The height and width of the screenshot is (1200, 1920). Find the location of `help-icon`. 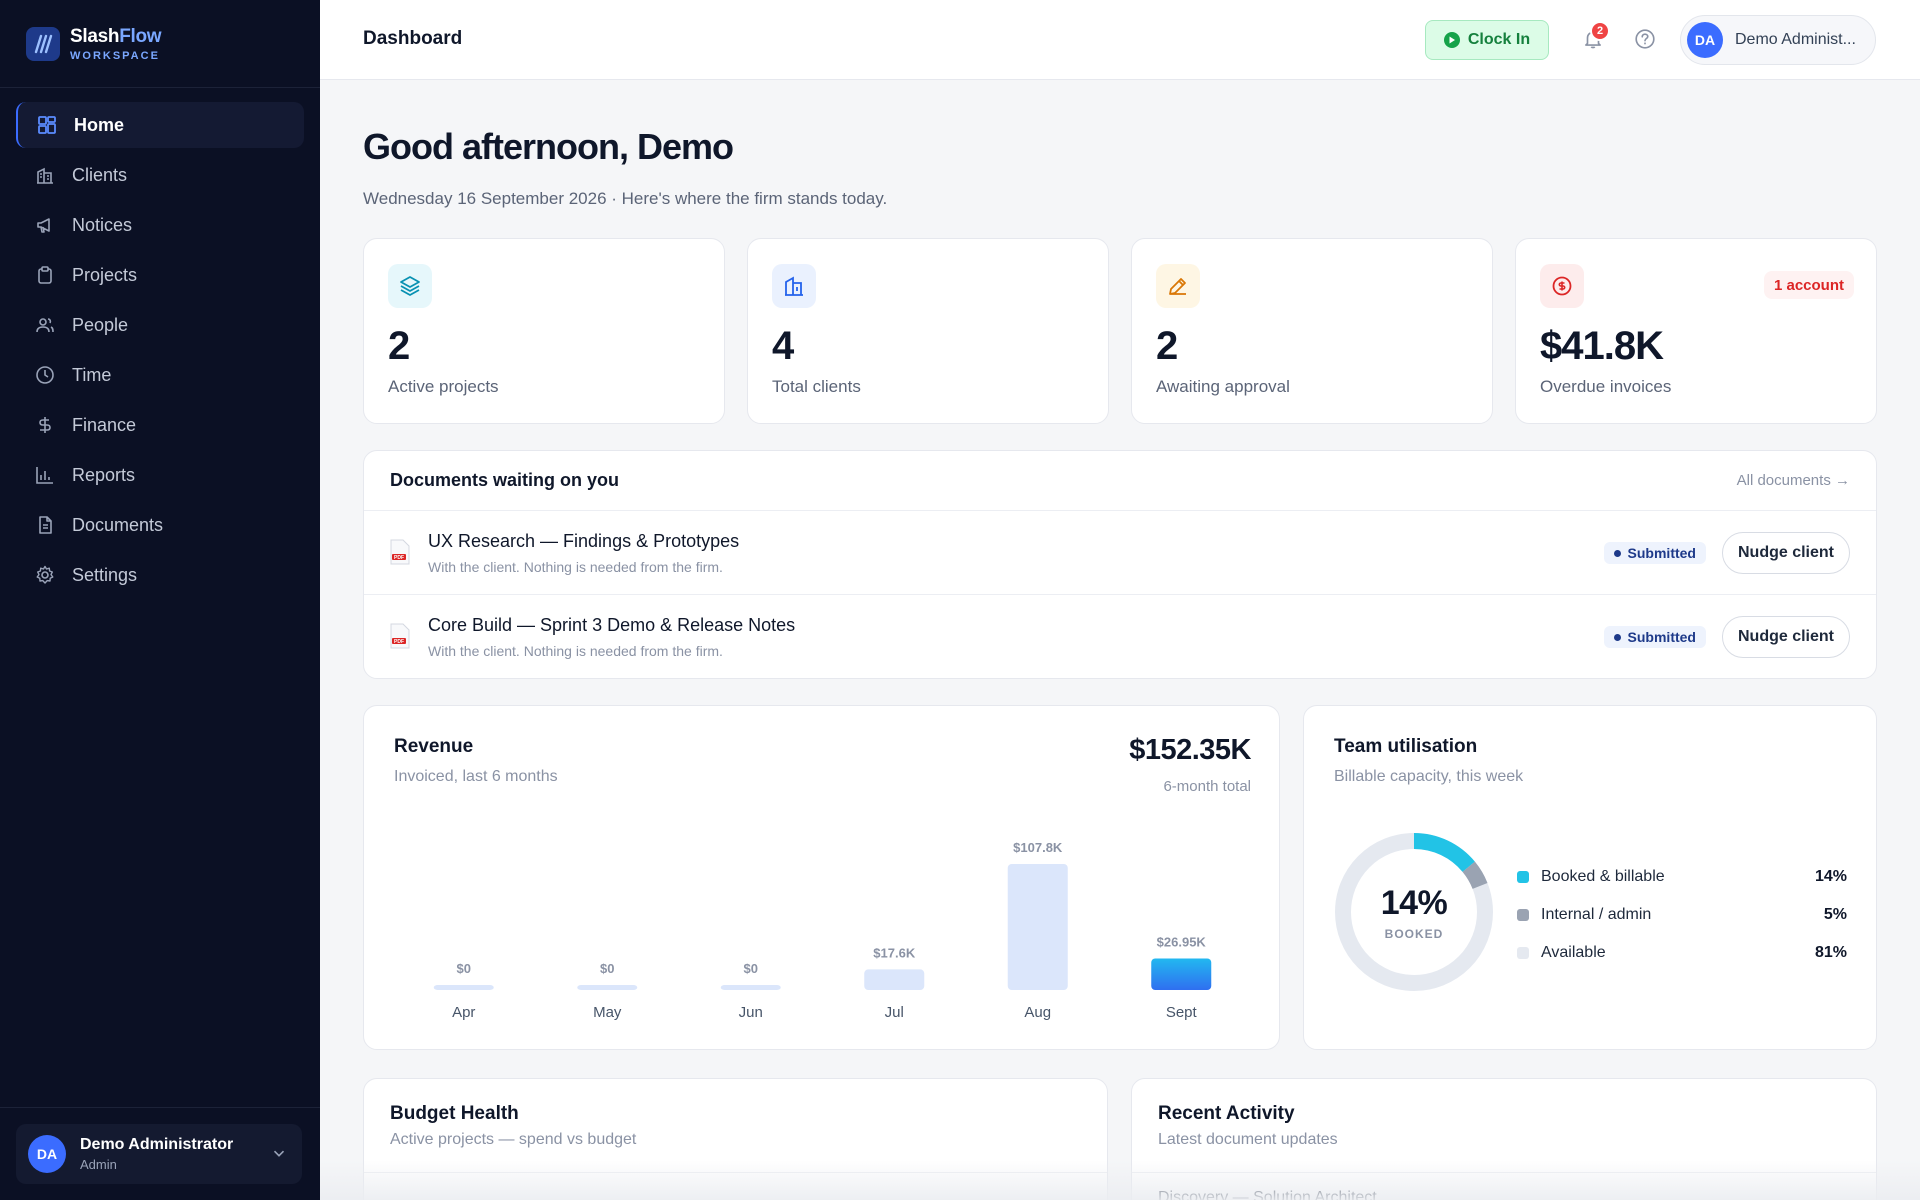

help-icon is located at coordinates (1646, 40).